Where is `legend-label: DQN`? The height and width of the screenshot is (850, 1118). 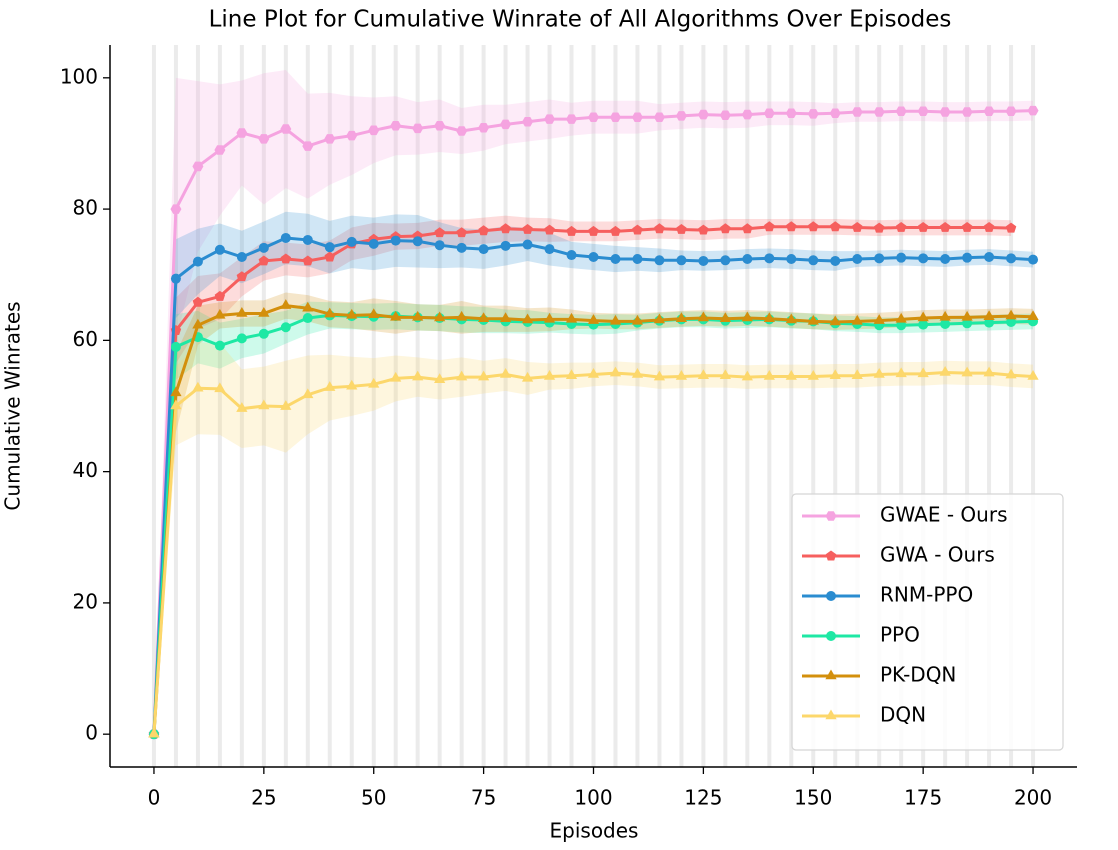
legend-label: DQN is located at coordinates (903, 715).